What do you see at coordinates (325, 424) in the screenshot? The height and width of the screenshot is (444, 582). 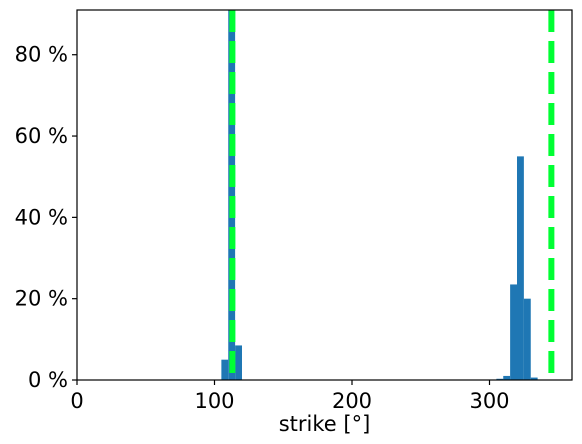 I see `x-axis-label: strike [°]` at bounding box center [325, 424].